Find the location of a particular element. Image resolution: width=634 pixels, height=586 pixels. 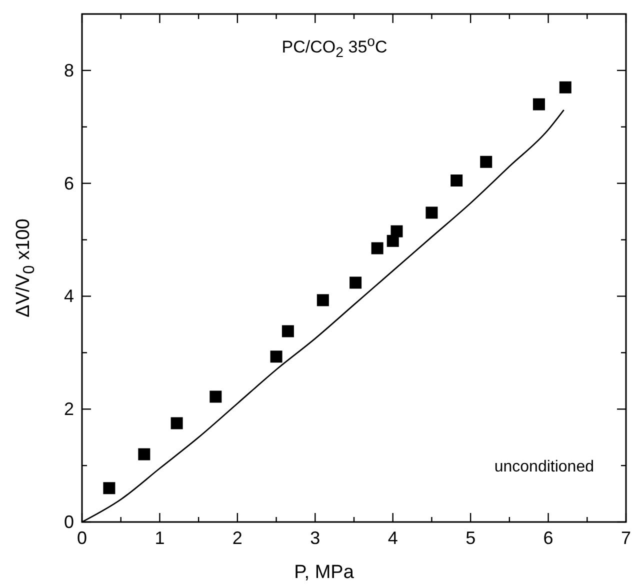

x-tick-label: 4 is located at coordinates (393, 538).